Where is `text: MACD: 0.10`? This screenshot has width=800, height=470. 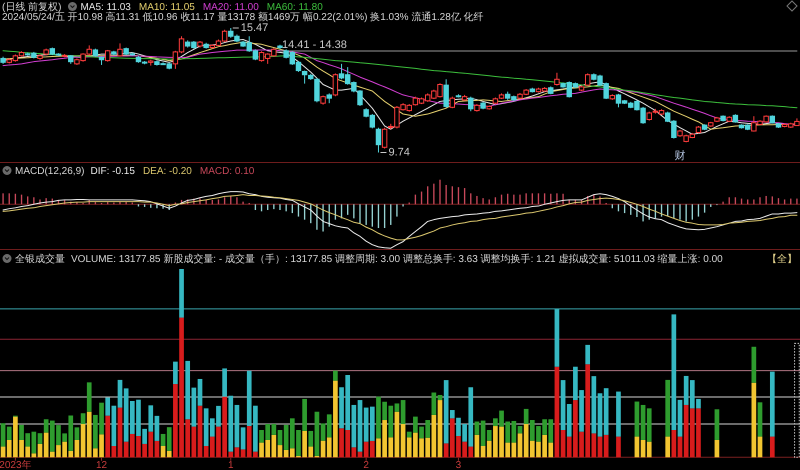
text: MACD: 0.10 is located at coordinates (227, 171).